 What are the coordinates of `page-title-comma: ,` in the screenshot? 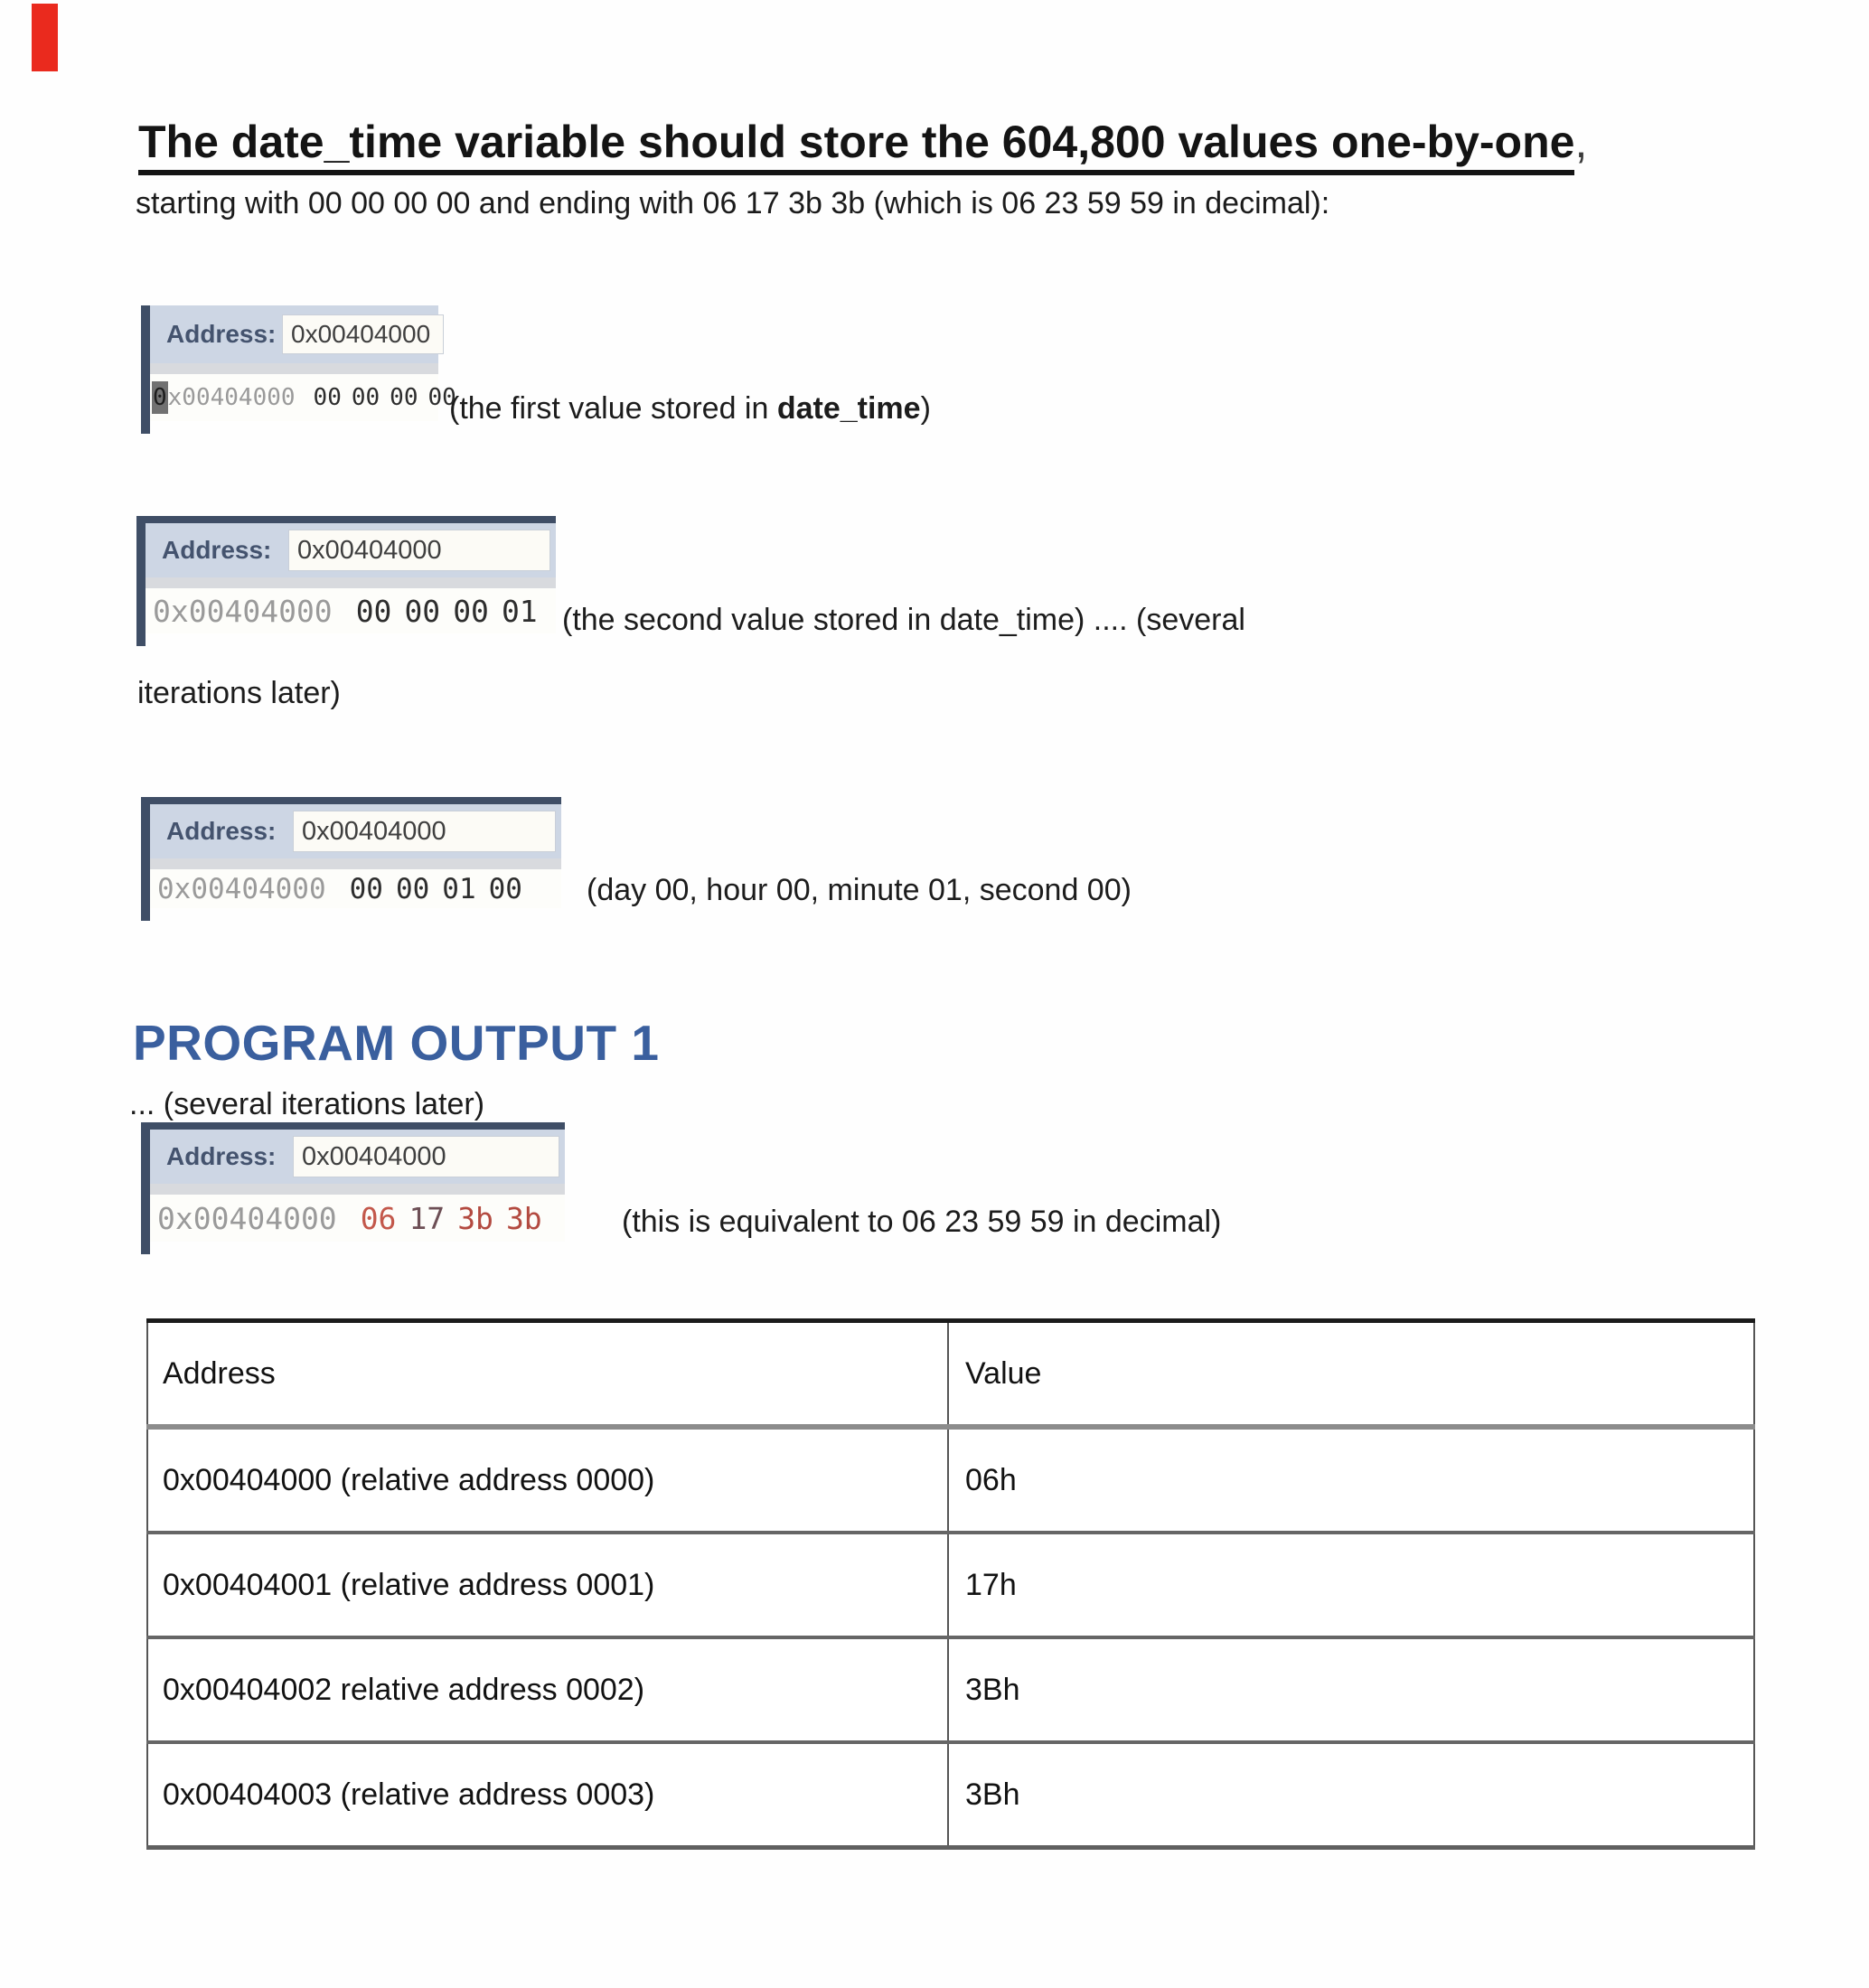 It's located at (1581, 142).